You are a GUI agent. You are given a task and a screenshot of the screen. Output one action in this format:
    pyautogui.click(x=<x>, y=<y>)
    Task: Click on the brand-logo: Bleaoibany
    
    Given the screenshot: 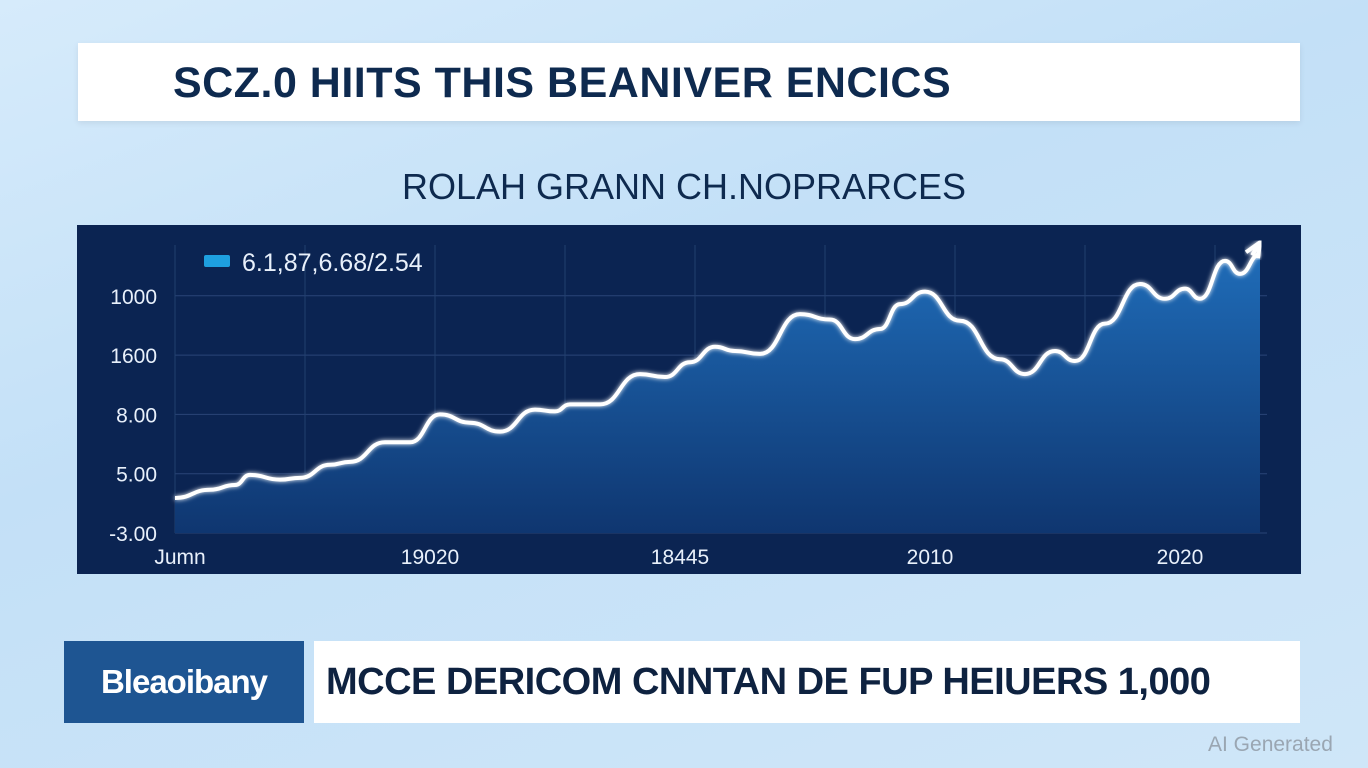 What is the action you would take?
    pyautogui.click(x=184, y=682)
    